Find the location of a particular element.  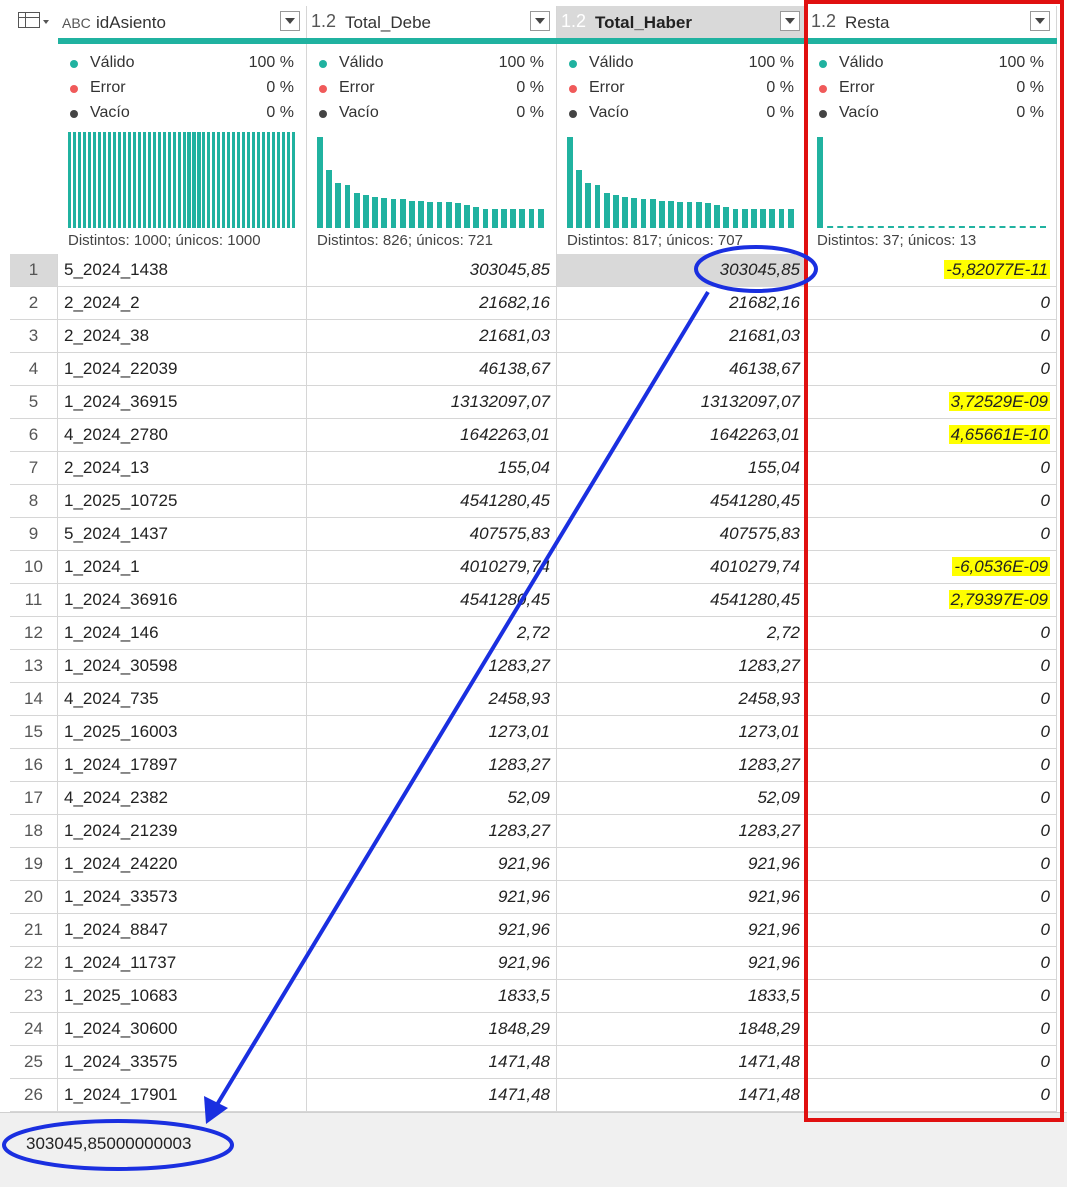

cell-resta: 2,79397E-09 is located at coordinates (932, 600).